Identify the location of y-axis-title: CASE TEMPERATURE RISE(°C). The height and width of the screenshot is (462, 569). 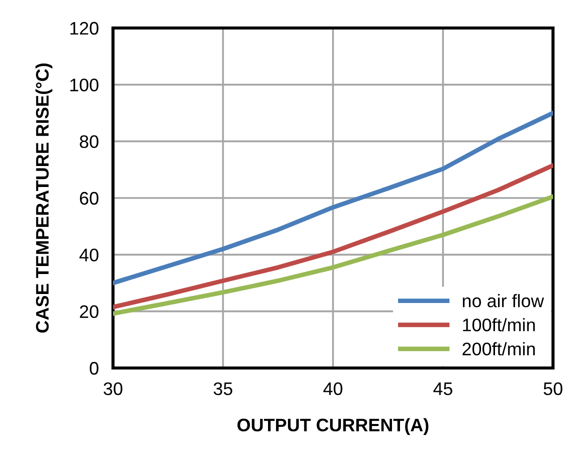
(43, 198).